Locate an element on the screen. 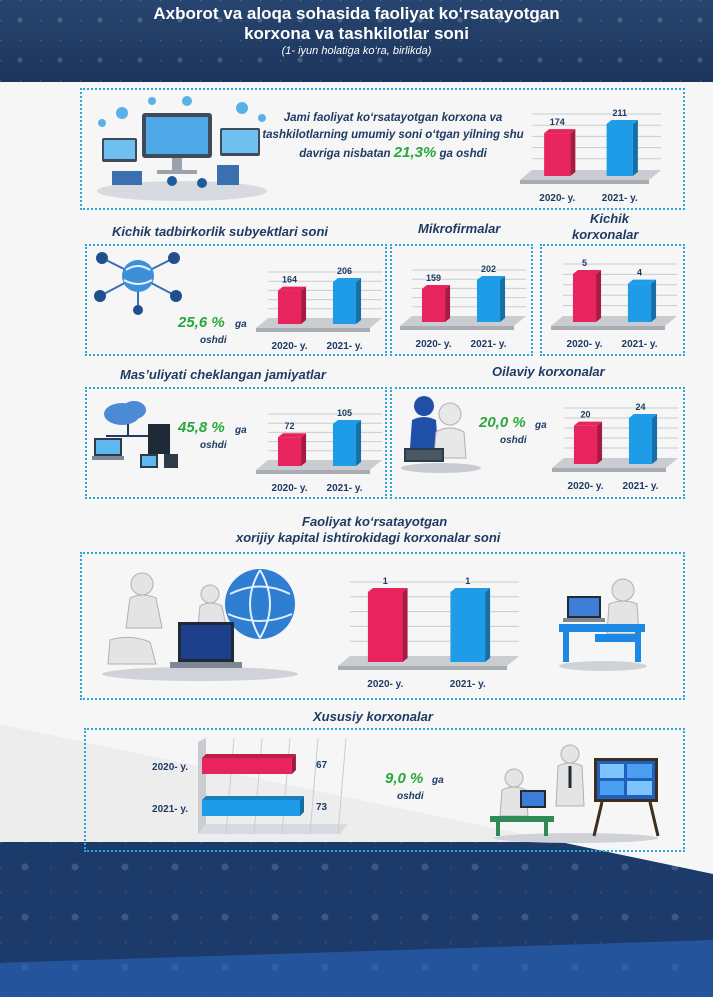  chart-data-label: 72 is located at coordinates (289, 426).